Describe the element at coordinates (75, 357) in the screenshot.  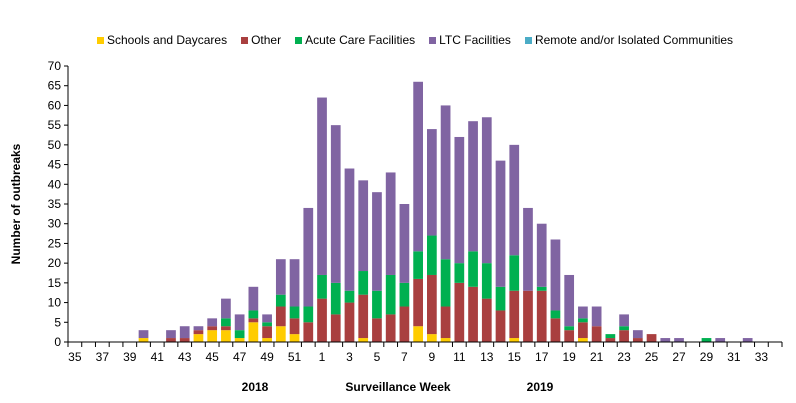
I see `x-tick-label: 35` at that location.